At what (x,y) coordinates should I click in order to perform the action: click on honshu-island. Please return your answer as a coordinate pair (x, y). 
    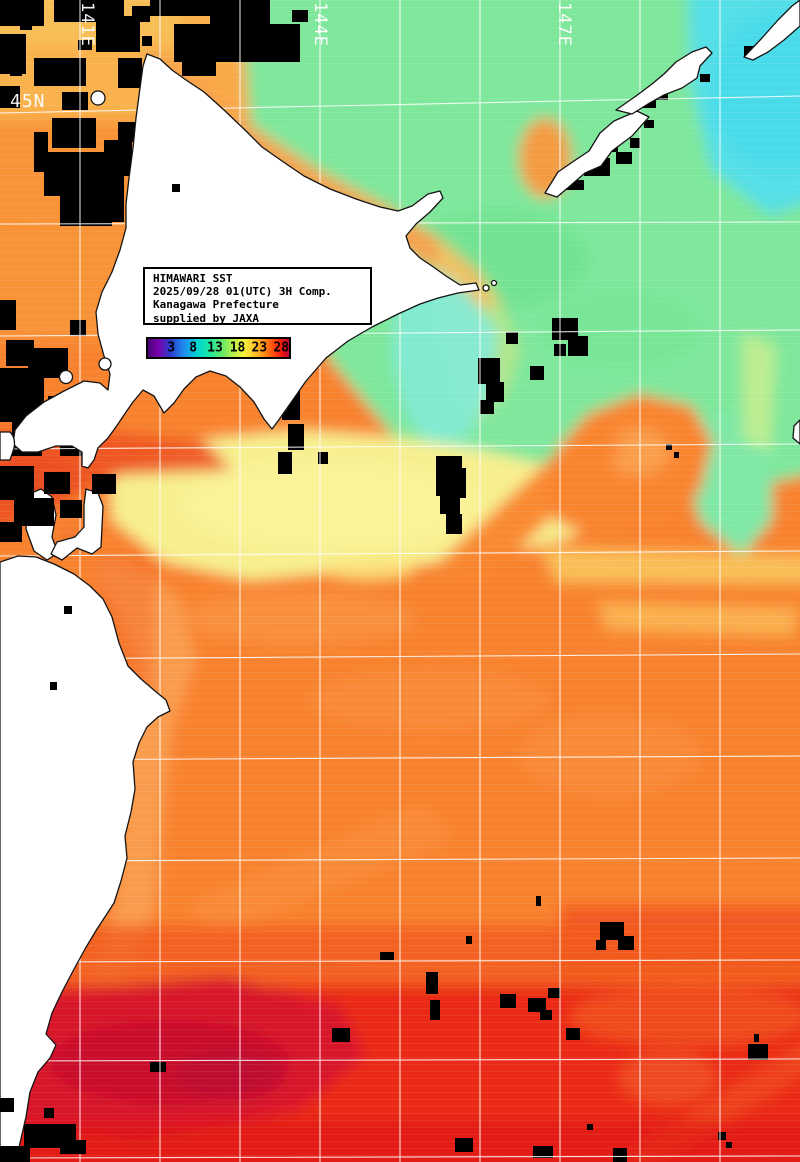
    Looking at the image, I should click on (85, 858).